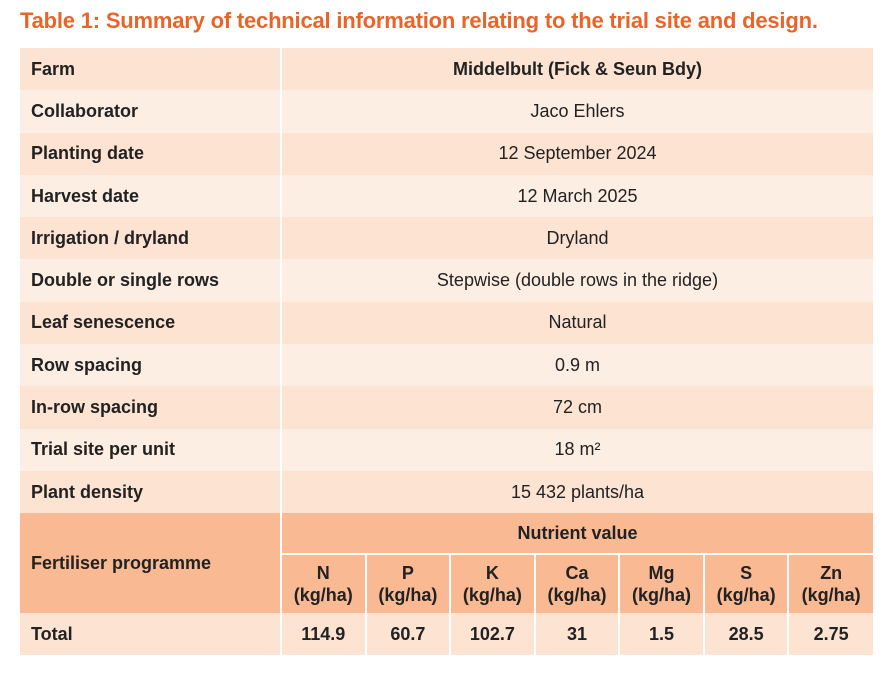  What do you see at coordinates (577, 492) in the screenshot?
I see `row-value: 15 432 plants/ha` at bounding box center [577, 492].